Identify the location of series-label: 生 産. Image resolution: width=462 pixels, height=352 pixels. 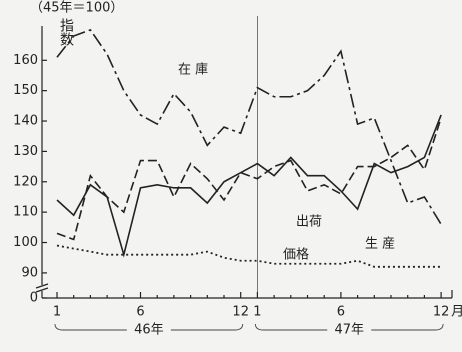
(380, 244).